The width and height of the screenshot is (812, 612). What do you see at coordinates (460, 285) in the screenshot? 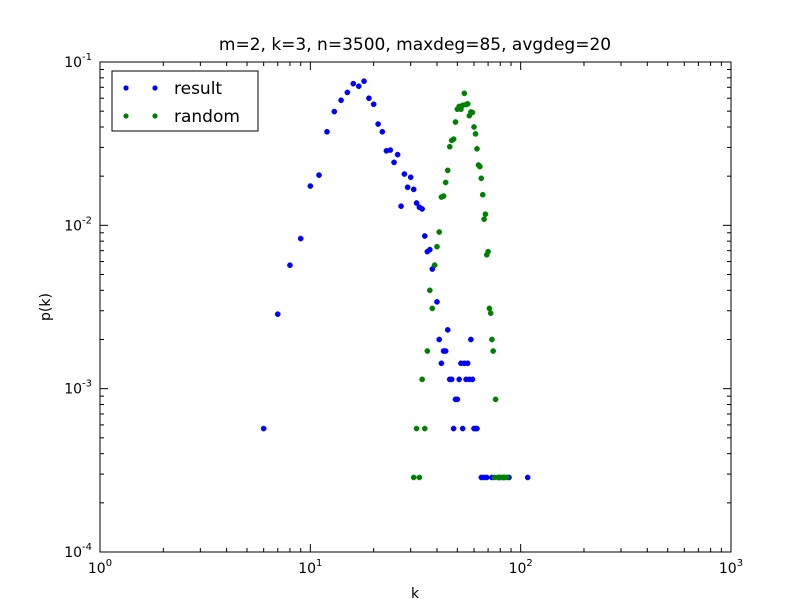
I see `series-random` at bounding box center [460, 285].